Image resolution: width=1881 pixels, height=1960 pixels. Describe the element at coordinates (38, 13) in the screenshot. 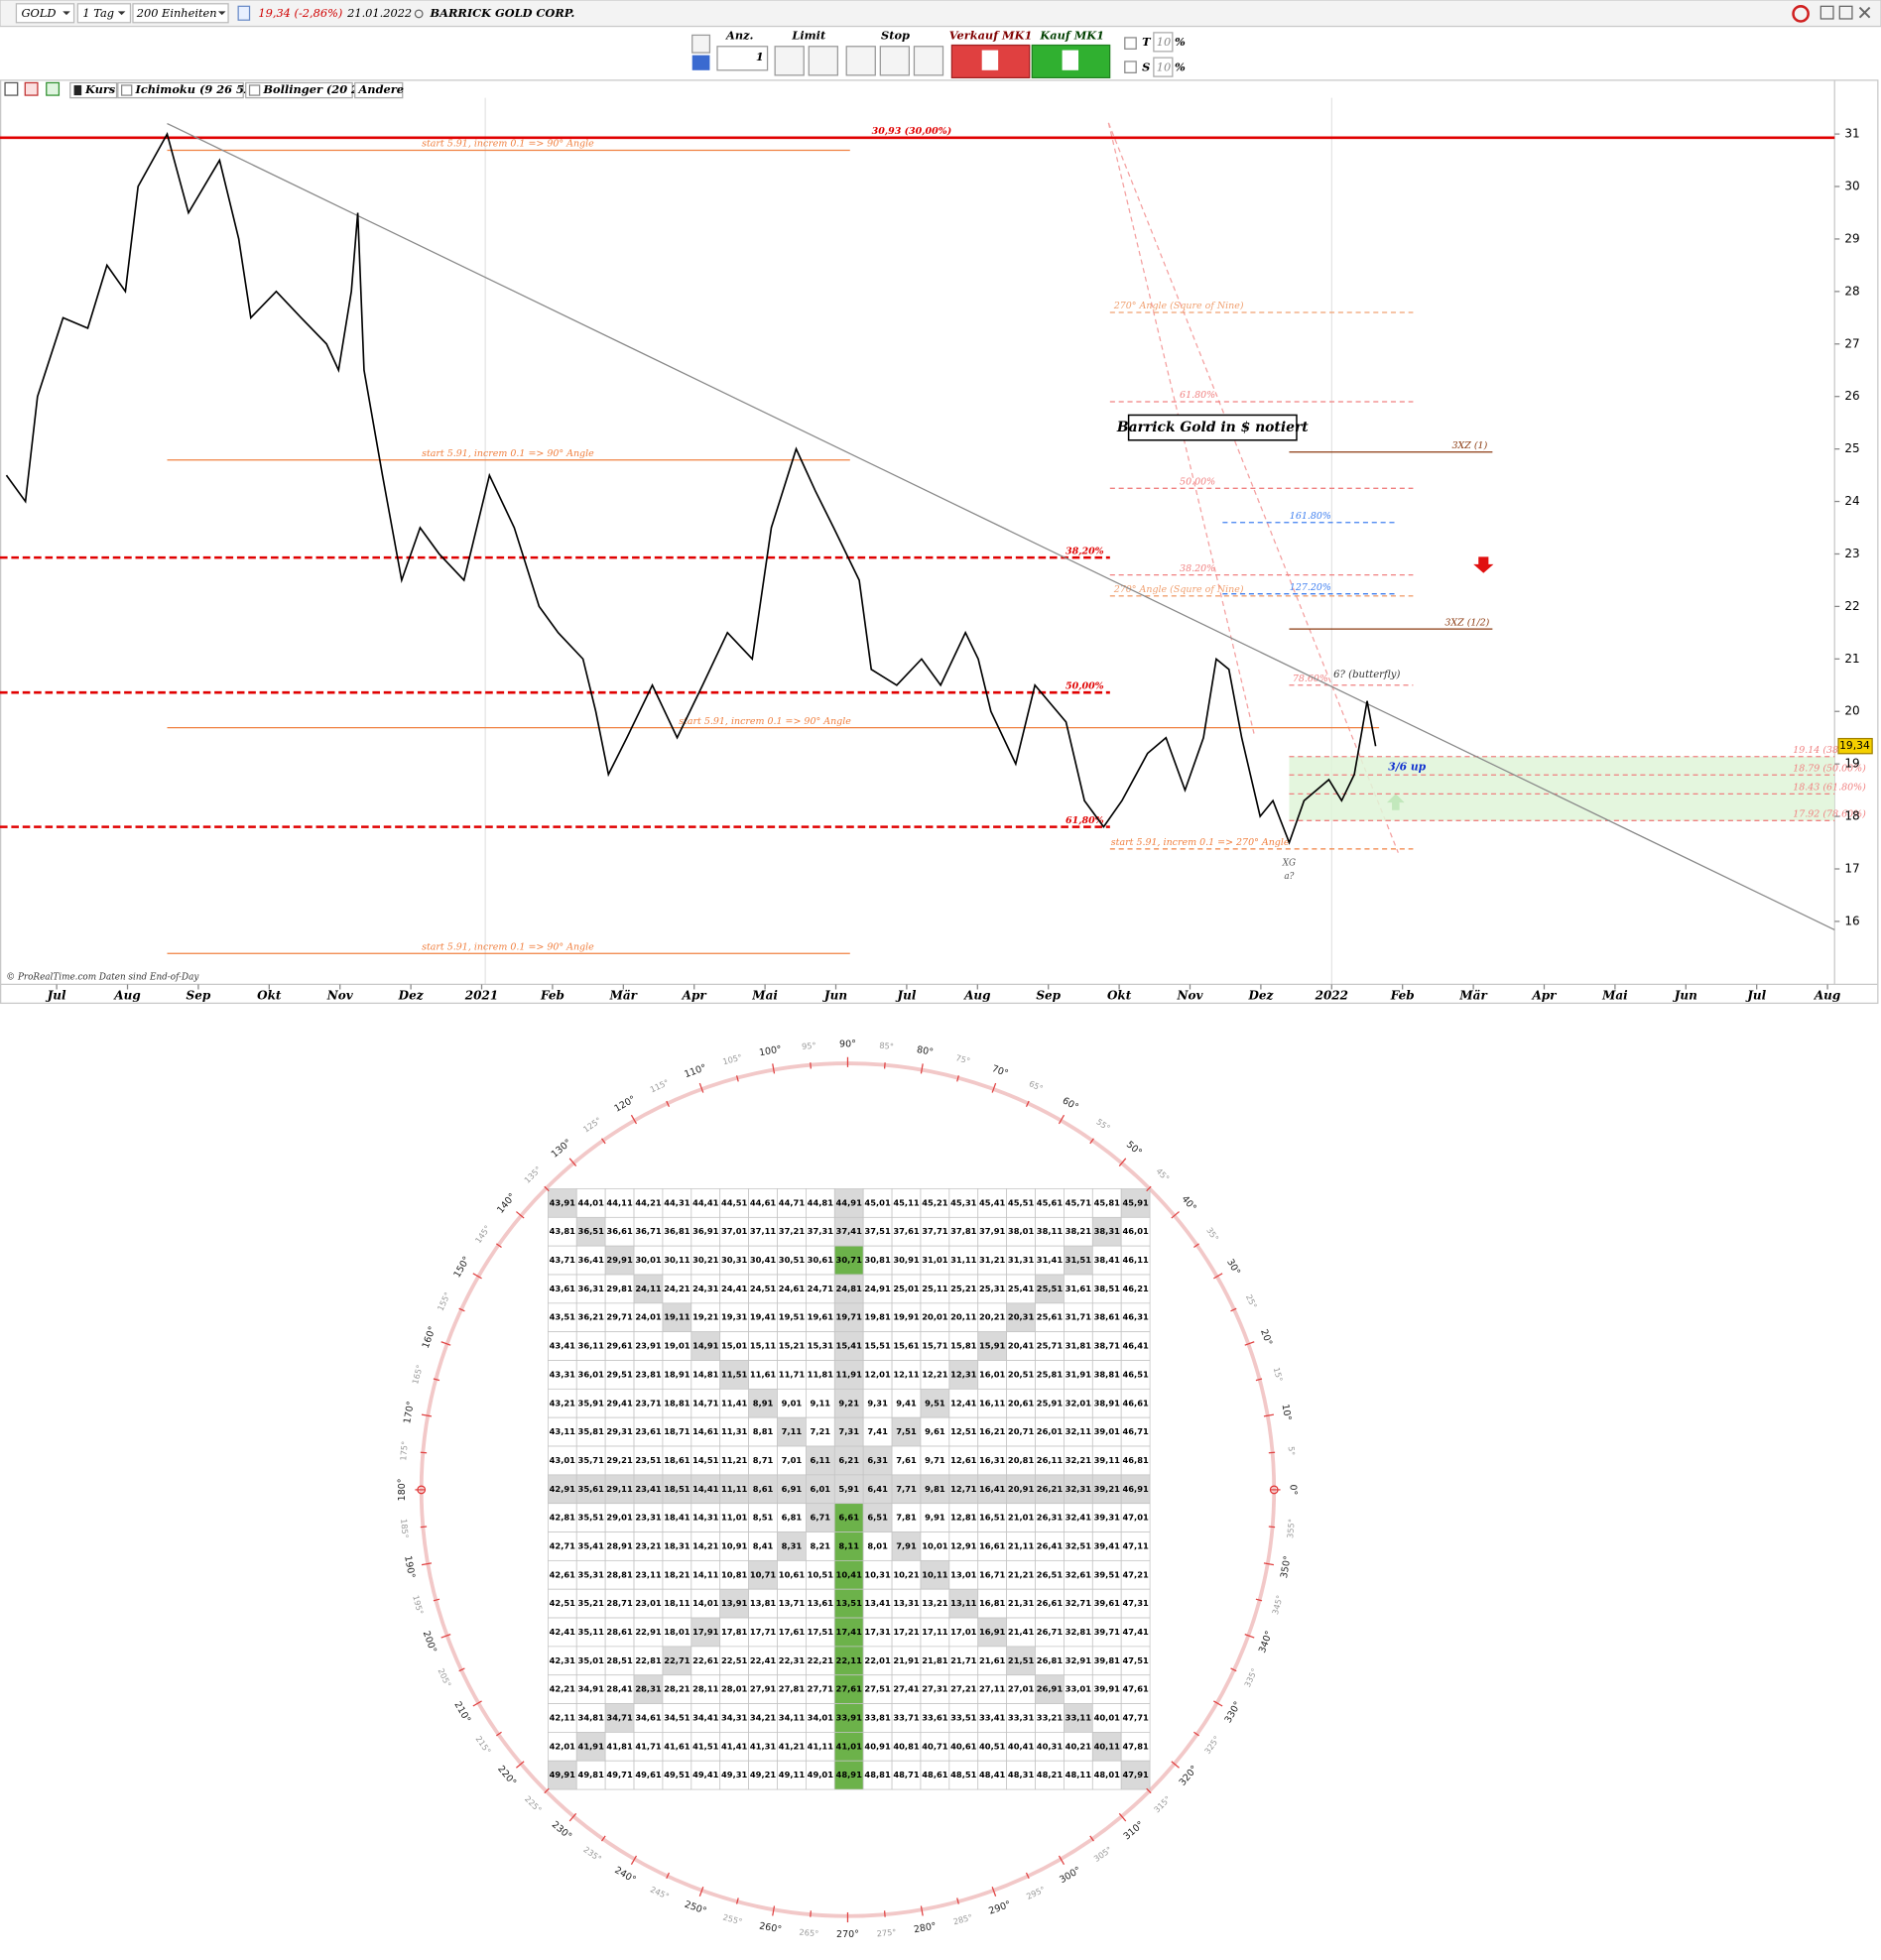

I see `symbol: GOLD` at that location.